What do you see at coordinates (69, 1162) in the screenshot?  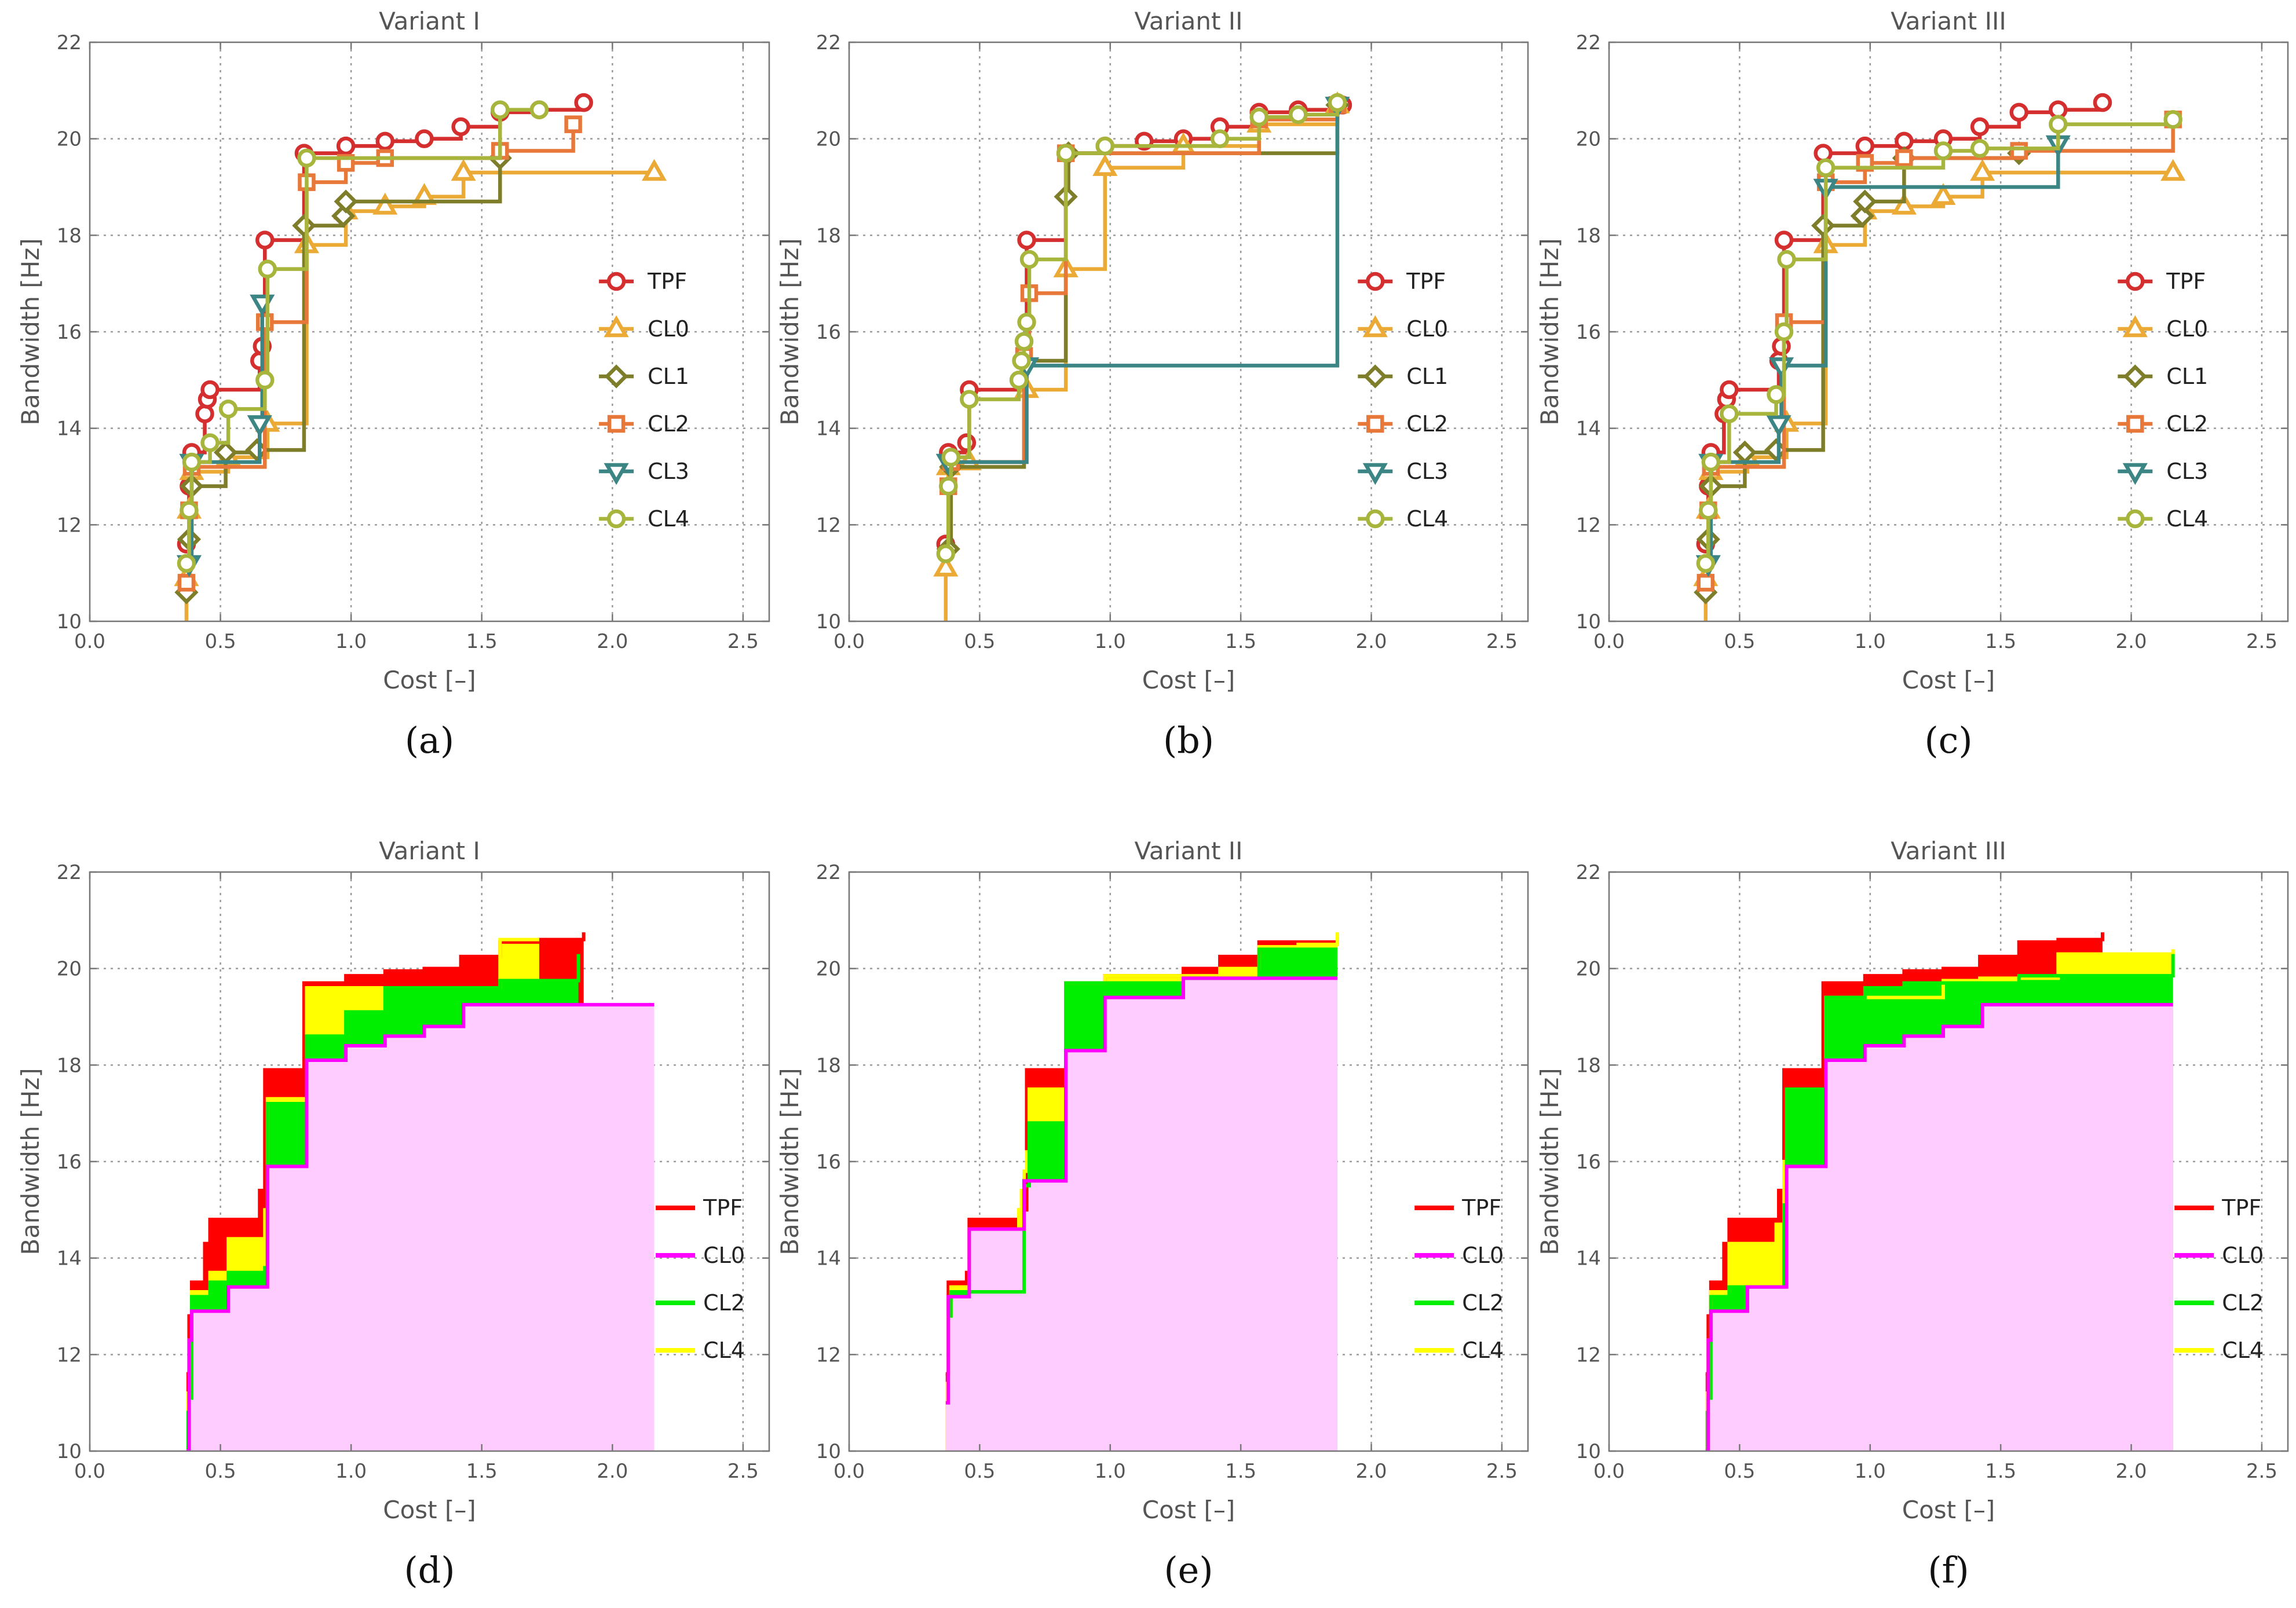 I see `y-tick-label: 16` at bounding box center [69, 1162].